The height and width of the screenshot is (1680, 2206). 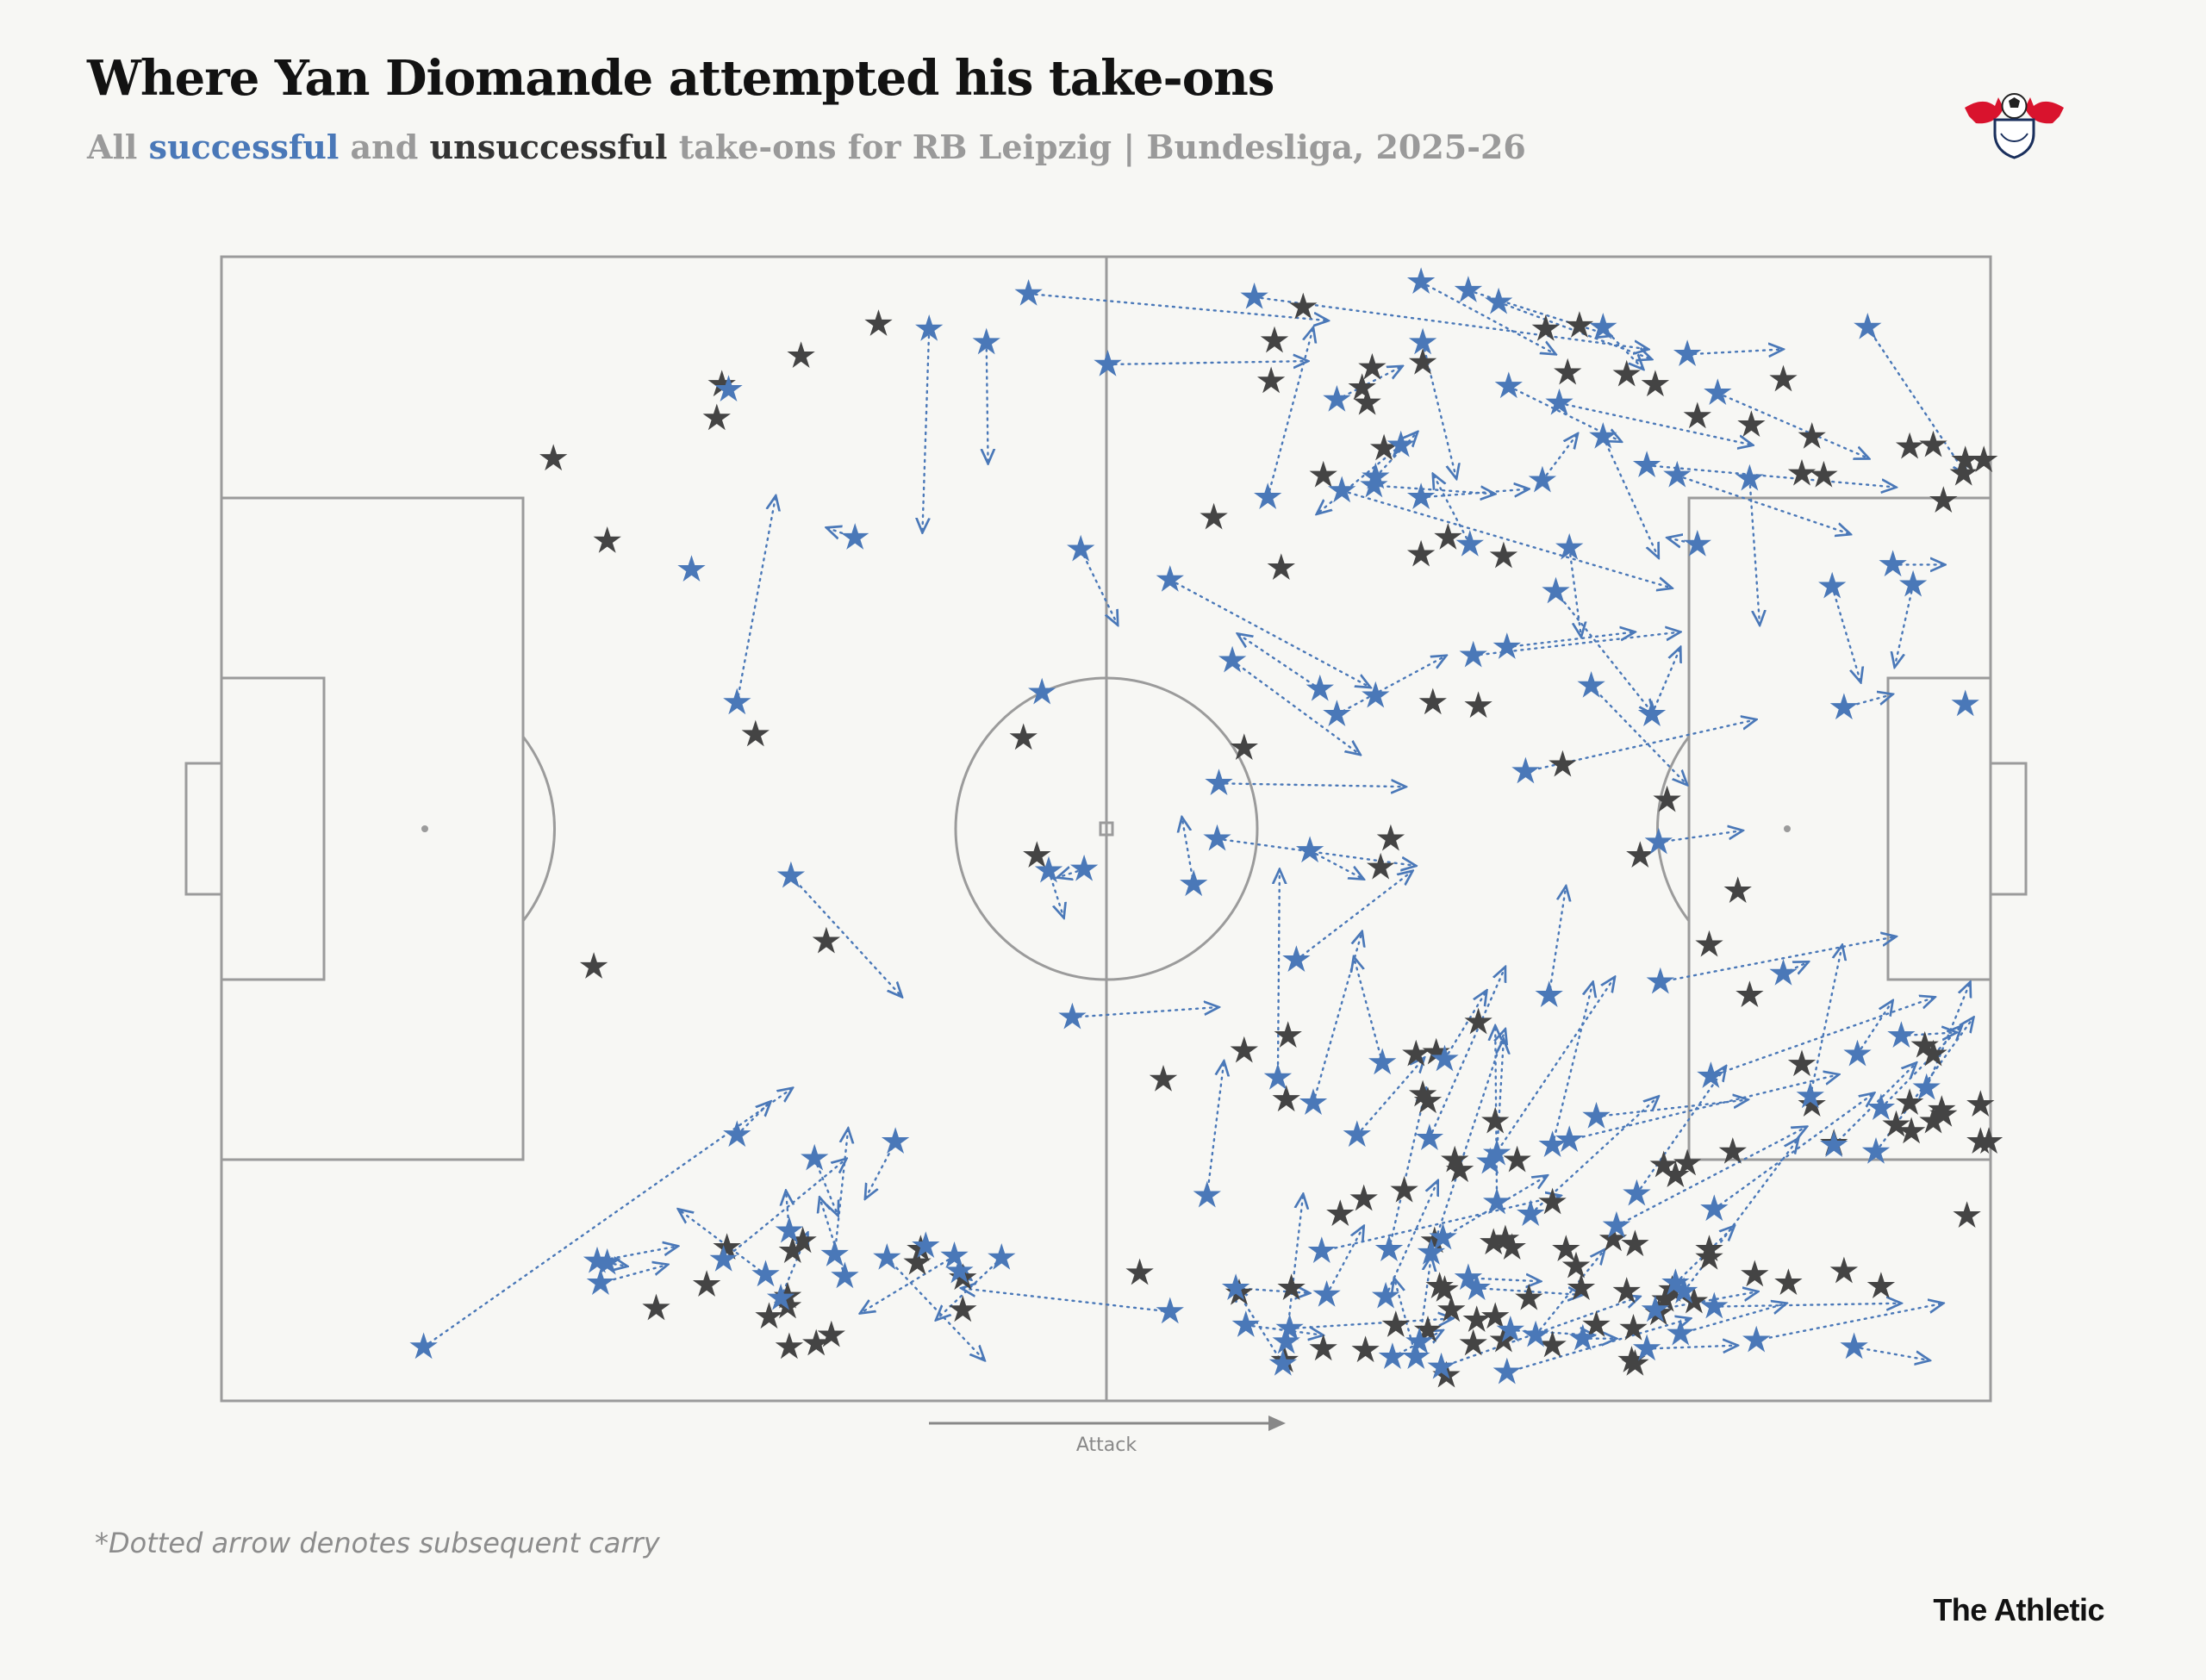 What do you see at coordinates (118, 147) in the screenshot?
I see `subtitle-prefix: All` at bounding box center [118, 147].